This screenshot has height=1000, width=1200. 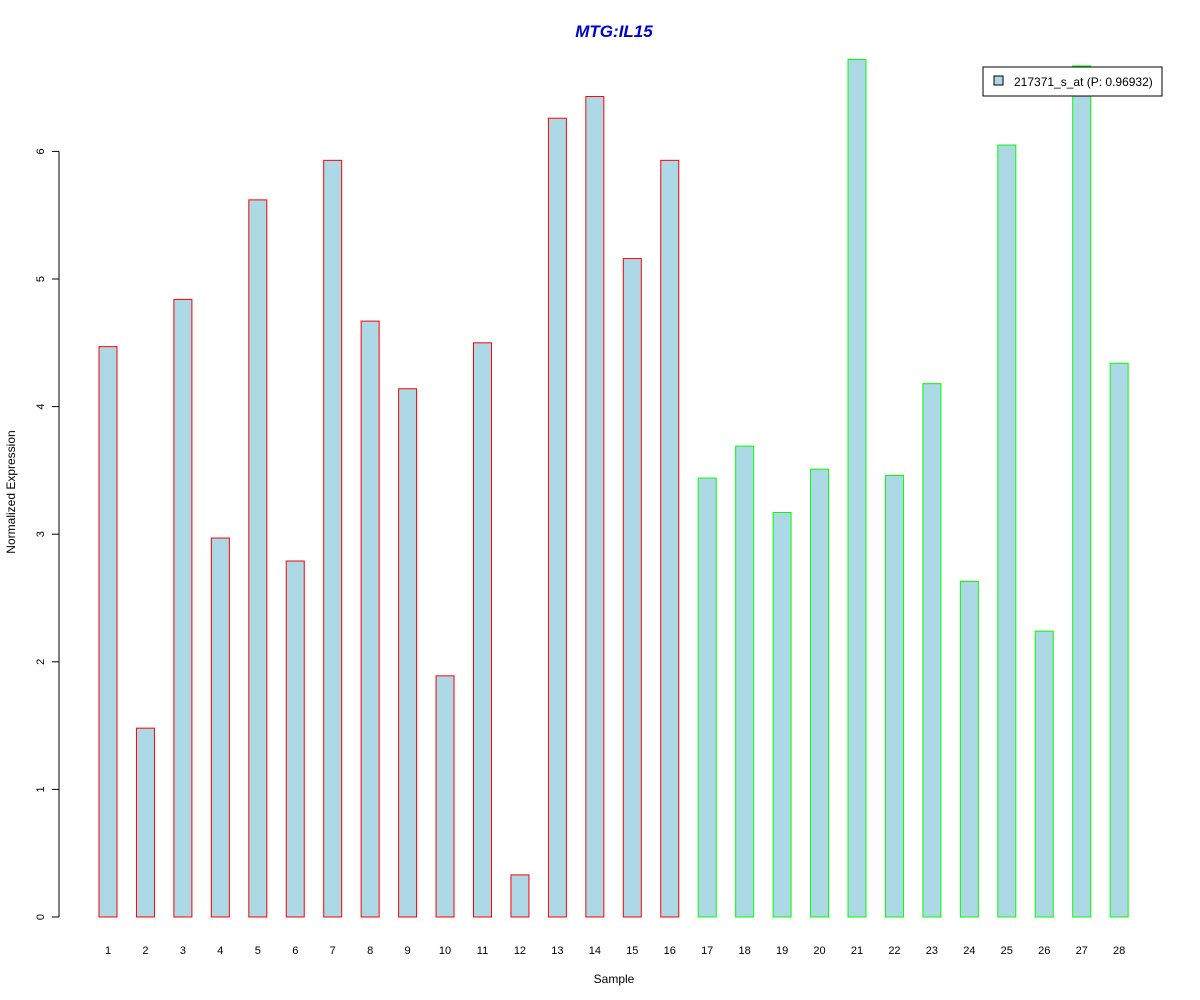 What do you see at coordinates (41, 534) in the screenshot?
I see `y-tick-label: 3` at bounding box center [41, 534].